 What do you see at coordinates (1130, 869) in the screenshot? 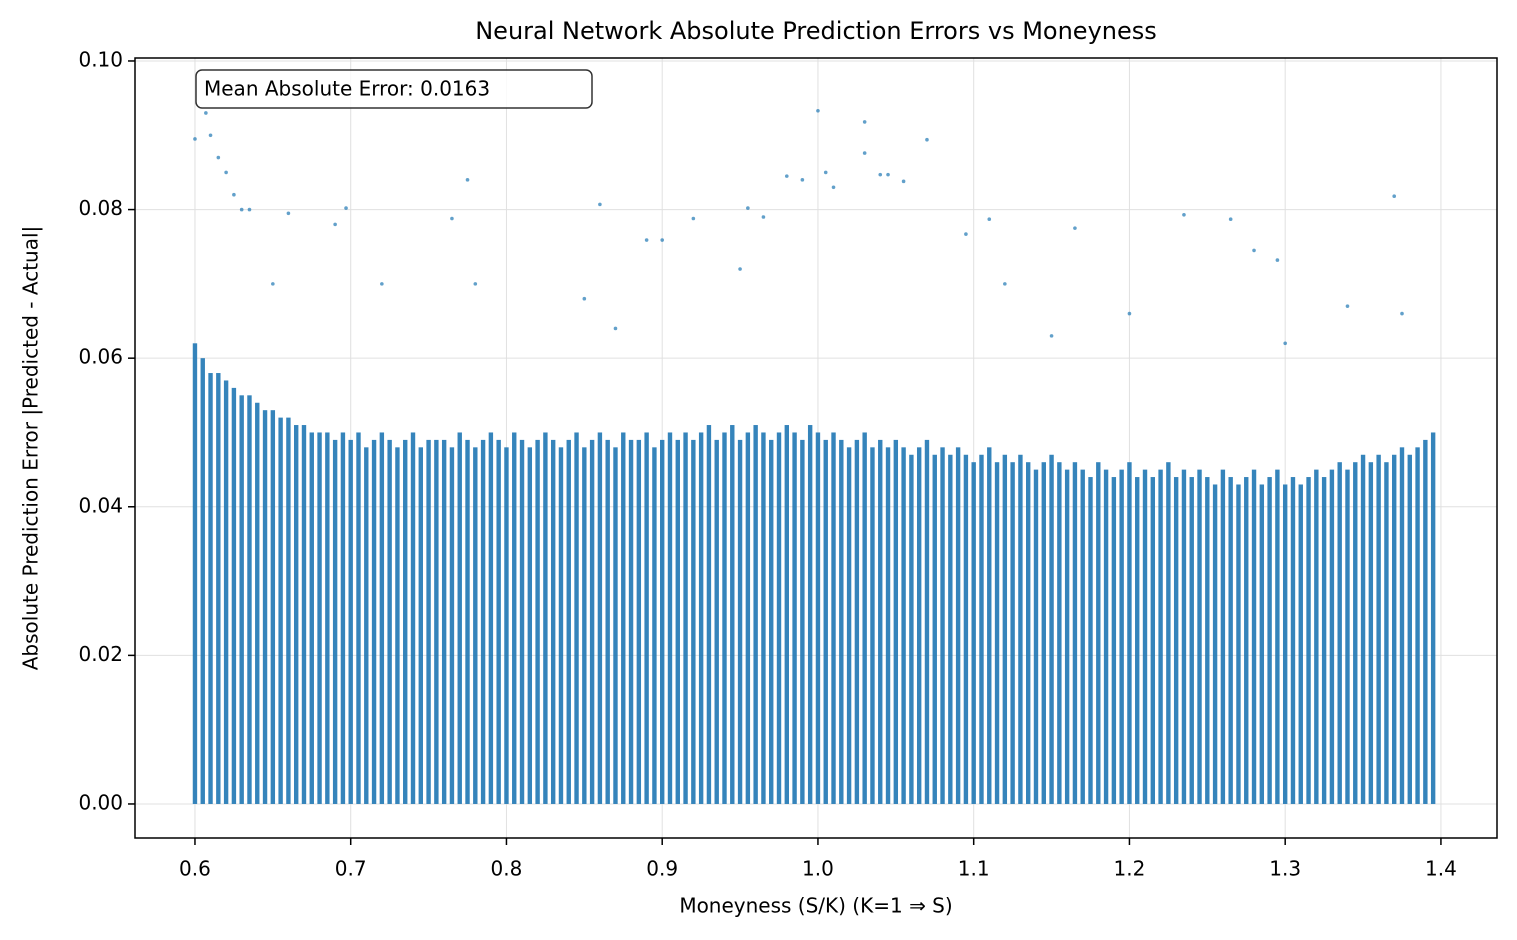
I see `x-tick-label: 1.2` at bounding box center [1130, 869].